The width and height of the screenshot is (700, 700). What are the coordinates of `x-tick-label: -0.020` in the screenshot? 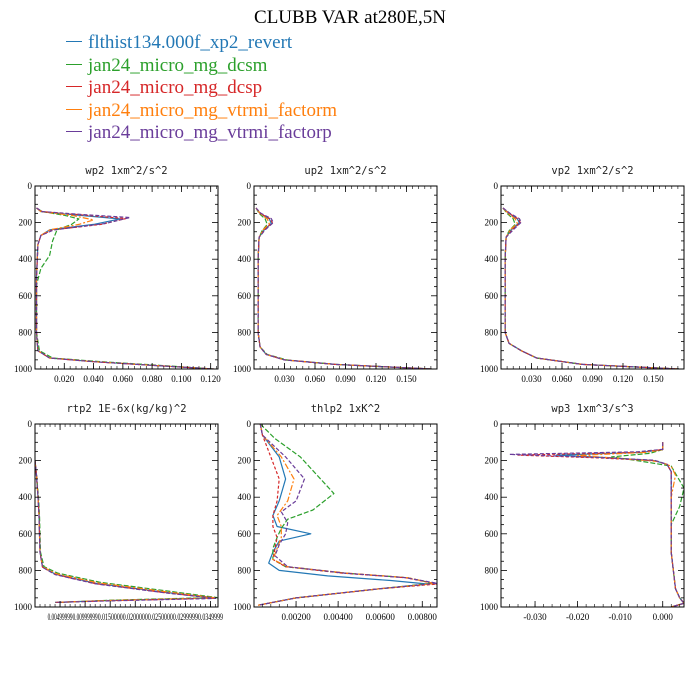 It's located at (578, 617).